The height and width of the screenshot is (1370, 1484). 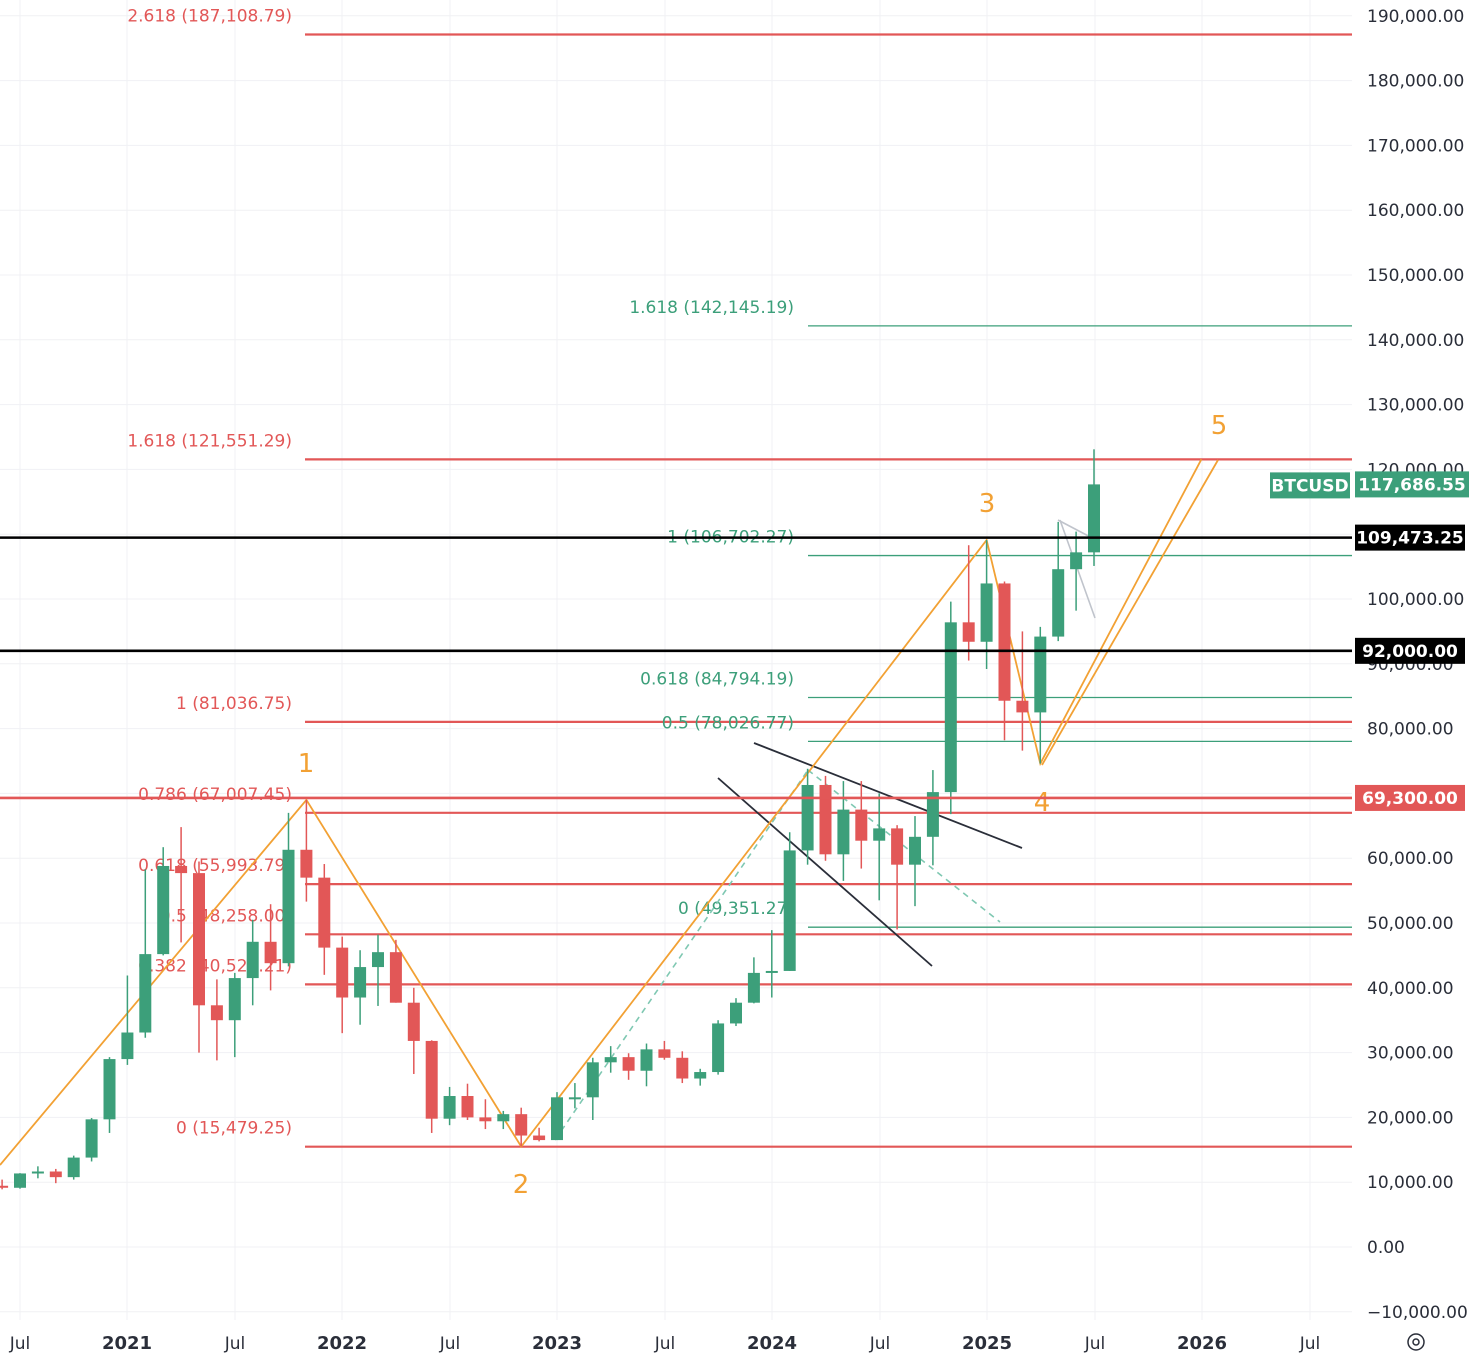 I want to click on y-tick-label: 50,000.00, so click(x=1410, y=924).